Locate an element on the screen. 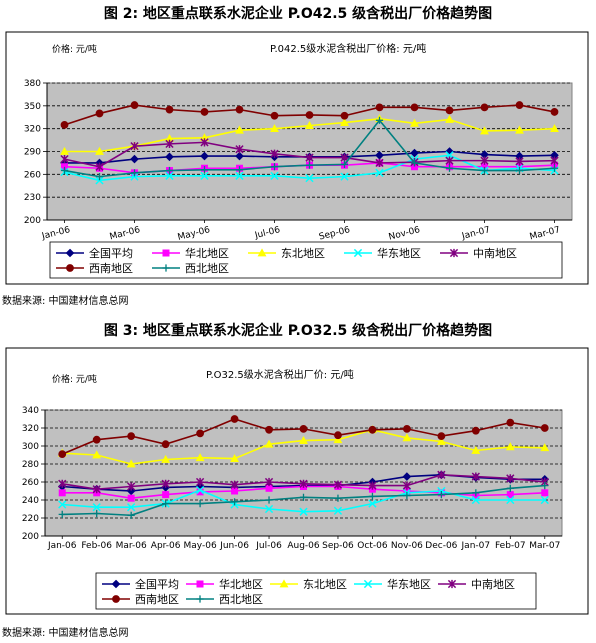  legend-item: 西南地区 is located at coordinates (94, 268).